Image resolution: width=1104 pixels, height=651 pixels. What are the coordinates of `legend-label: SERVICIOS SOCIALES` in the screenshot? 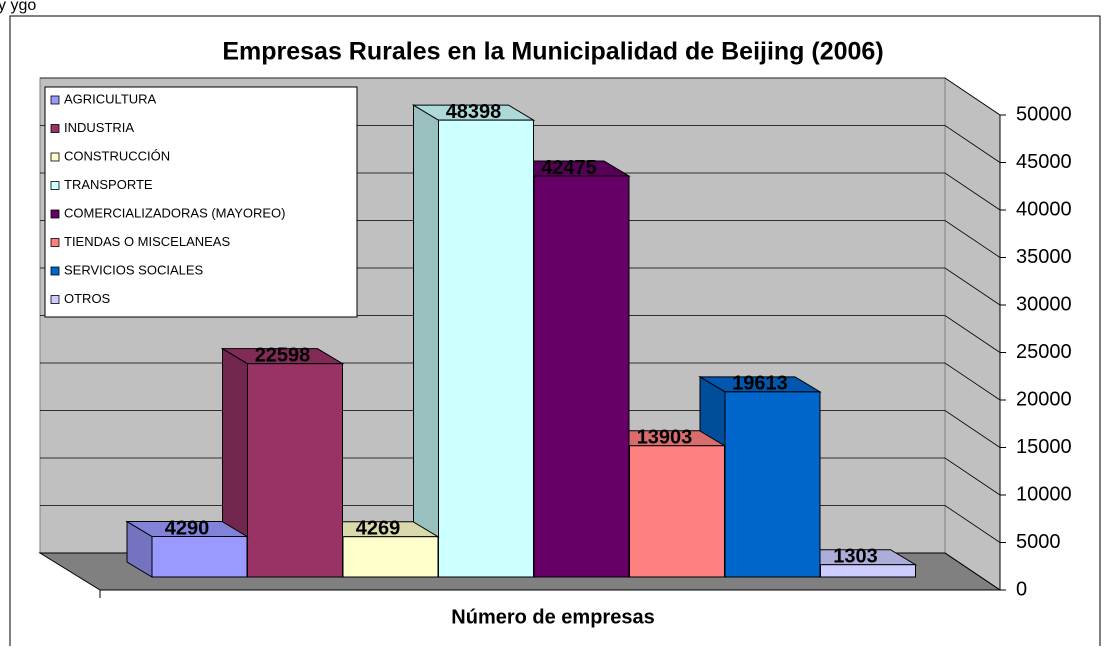 It's located at (134, 269).